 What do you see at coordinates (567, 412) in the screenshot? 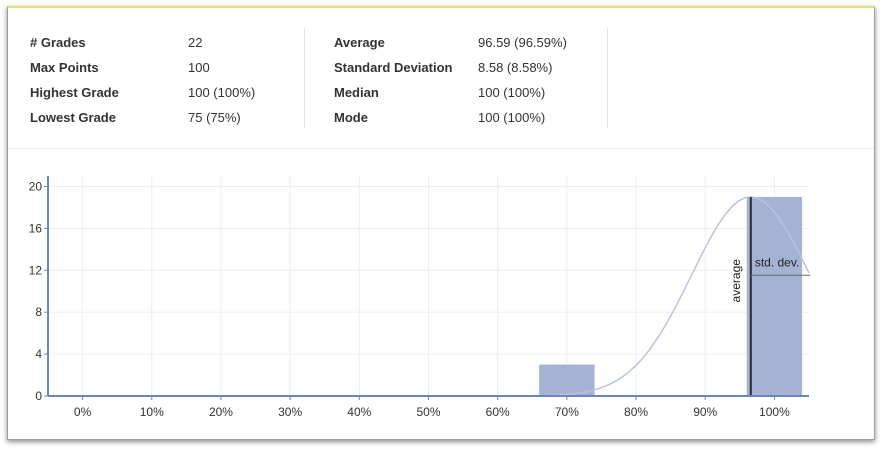
I see `x-tick-label: 70%` at bounding box center [567, 412].